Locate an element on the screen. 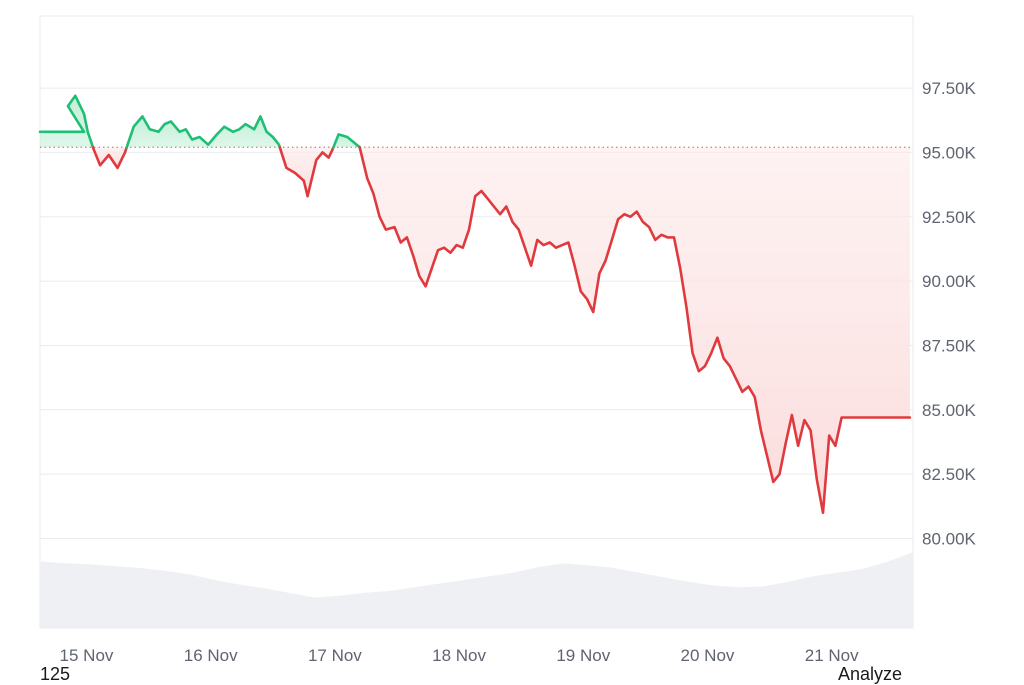  y-tick-label: 97.50K is located at coordinates (949, 88).